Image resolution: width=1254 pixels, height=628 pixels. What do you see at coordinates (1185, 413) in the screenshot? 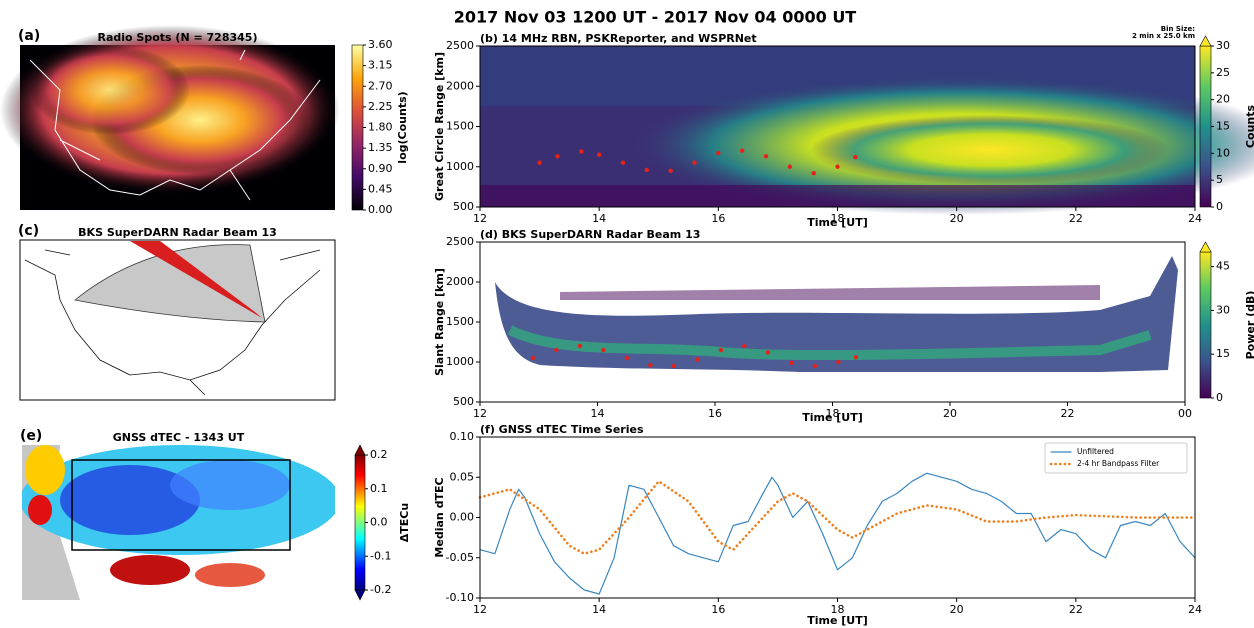
I see `x-tick-label: 00` at bounding box center [1185, 413].